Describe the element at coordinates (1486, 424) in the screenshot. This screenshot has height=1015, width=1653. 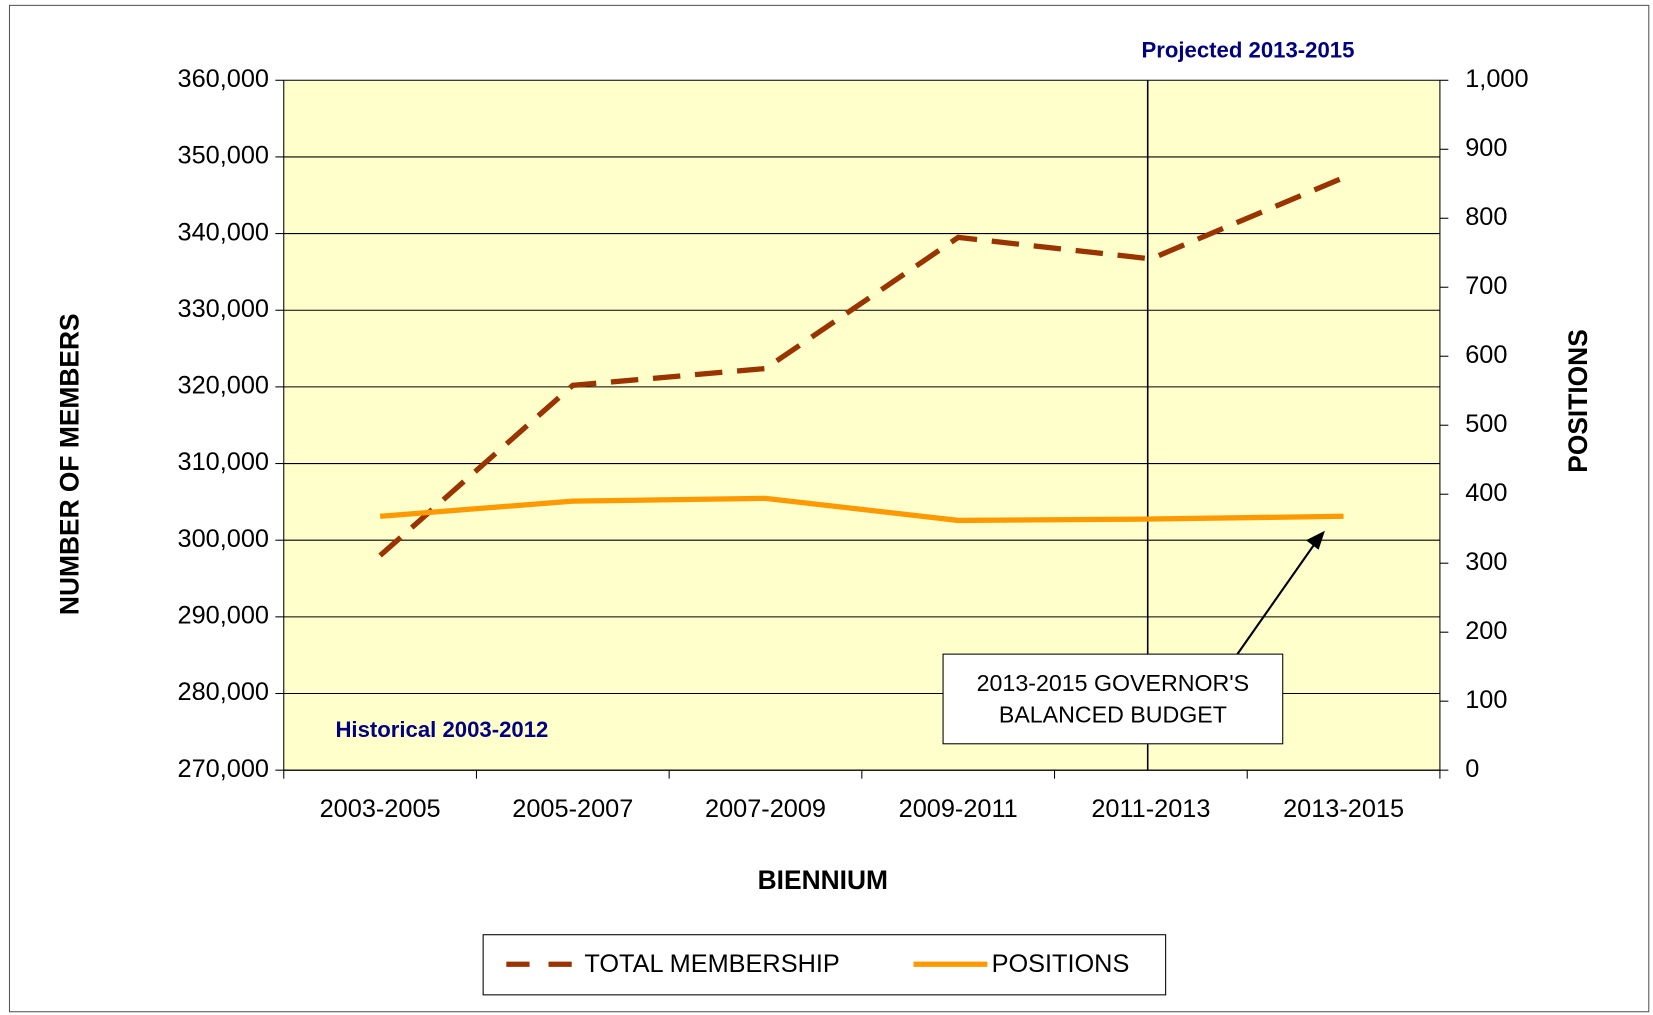
I see `y2-tick-label: 500` at that location.